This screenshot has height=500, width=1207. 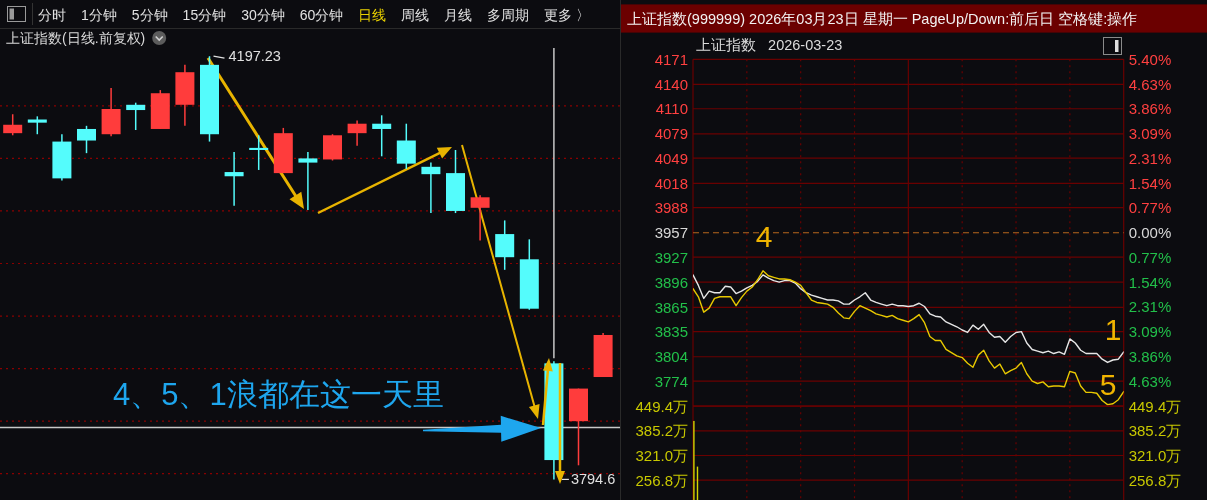 What do you see at coordinates (671, 134) in the screenshot?
I see `y-tick-label: 4079` at bounding box center [671, 134].